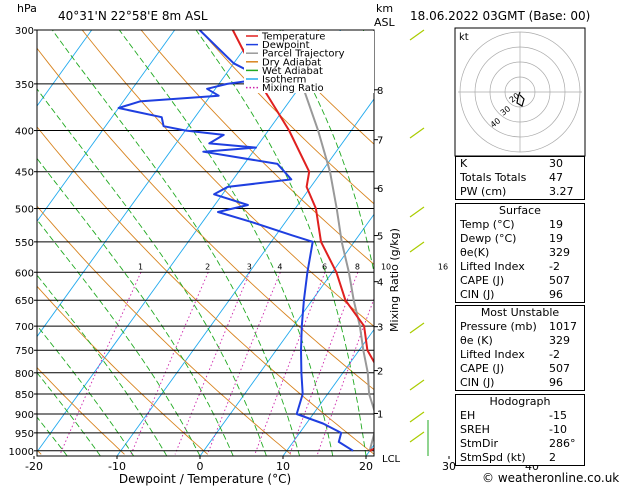 The height and width of the screenshot is (486, 629). I want to click on height-tick-label: 5, so click(380, 237).